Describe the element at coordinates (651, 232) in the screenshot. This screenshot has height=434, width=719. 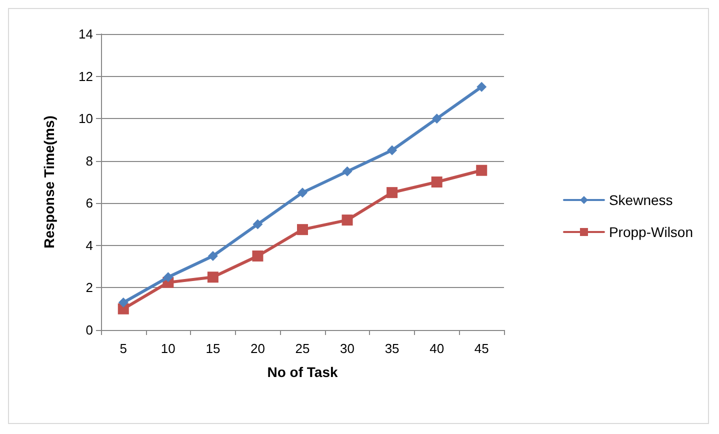
I see `legend-label: Propp-Wilson` at that location.